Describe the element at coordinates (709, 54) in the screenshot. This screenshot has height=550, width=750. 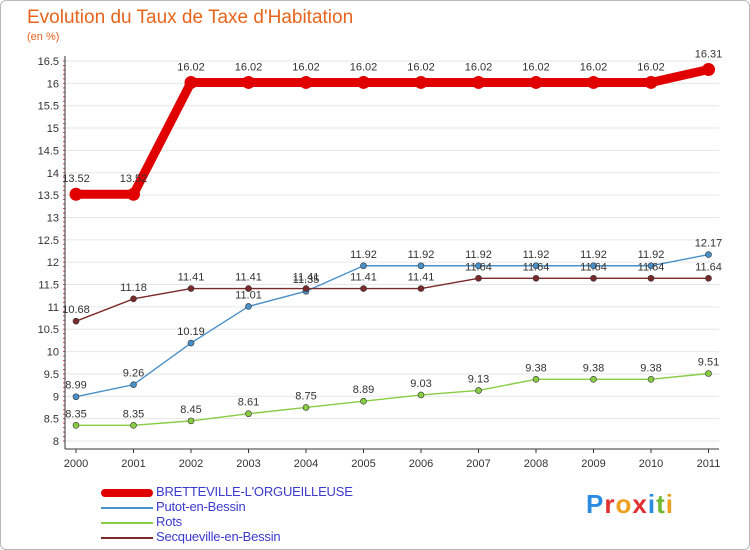
I see `data-label: 16.31` at that location.